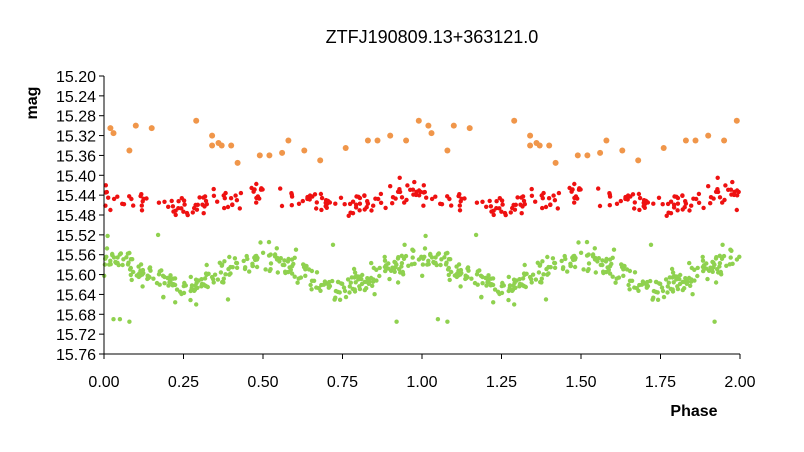  What do you see at coordinates (580, 382) in the screenshot?
I see `x-tick-label: 1.50` at bounding box center [580, 382].